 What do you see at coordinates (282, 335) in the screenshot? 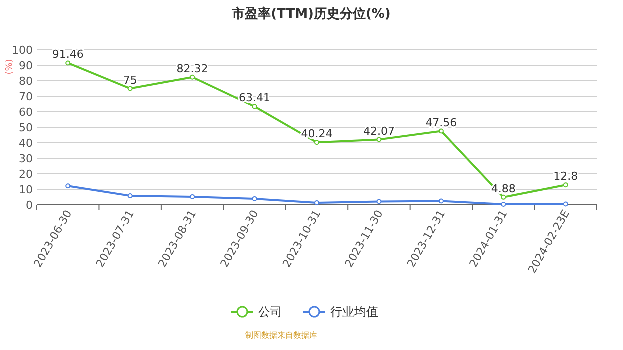
I see `text: 制图数据来自数据库` at bounding box center [282, 335].